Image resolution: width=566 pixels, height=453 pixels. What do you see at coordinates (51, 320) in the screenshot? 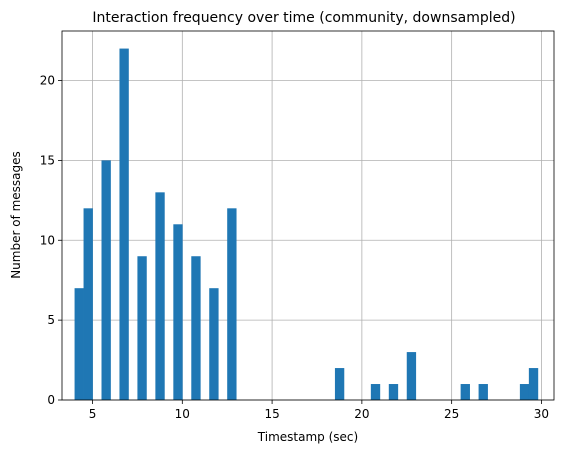
I see `y-tick-label: 5` at bounding box center [51, 320].